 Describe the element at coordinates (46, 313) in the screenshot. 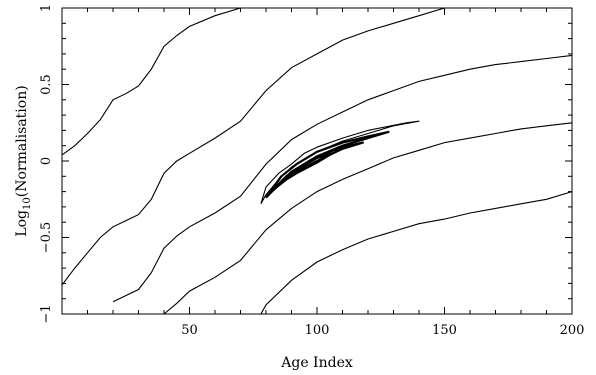

I see `y-tick-label: −1` at that location.